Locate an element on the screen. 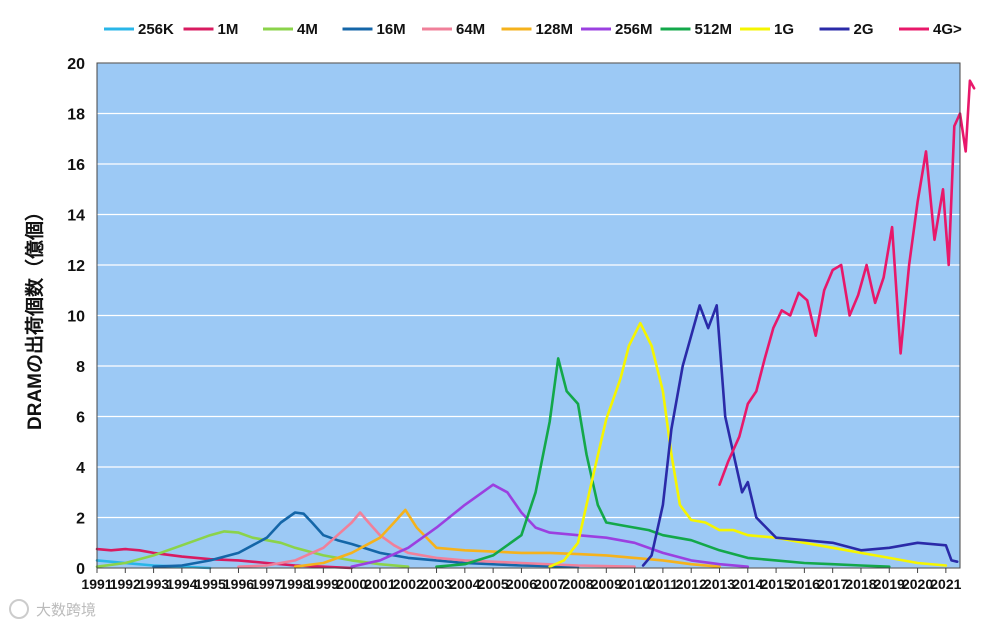 Image resolution: width=1000 pixels, height=636 pixels. watermark: 大数跨境 is located at coordinates (52, 609).